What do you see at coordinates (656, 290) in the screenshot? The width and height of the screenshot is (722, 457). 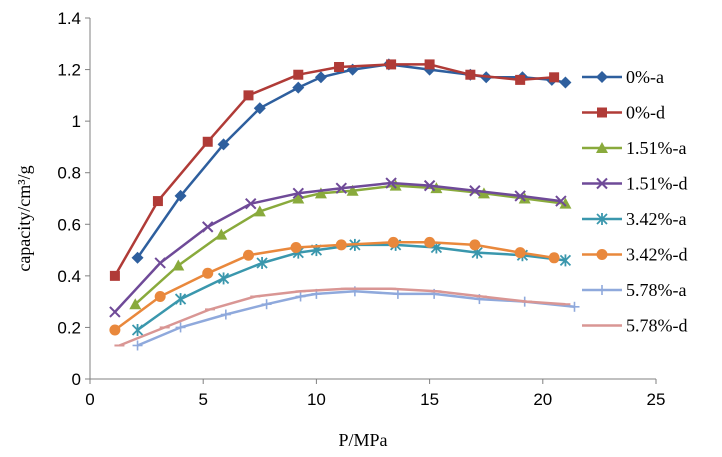 I see `legend-label: 5.78%-a` at bounding box center [656, 290].